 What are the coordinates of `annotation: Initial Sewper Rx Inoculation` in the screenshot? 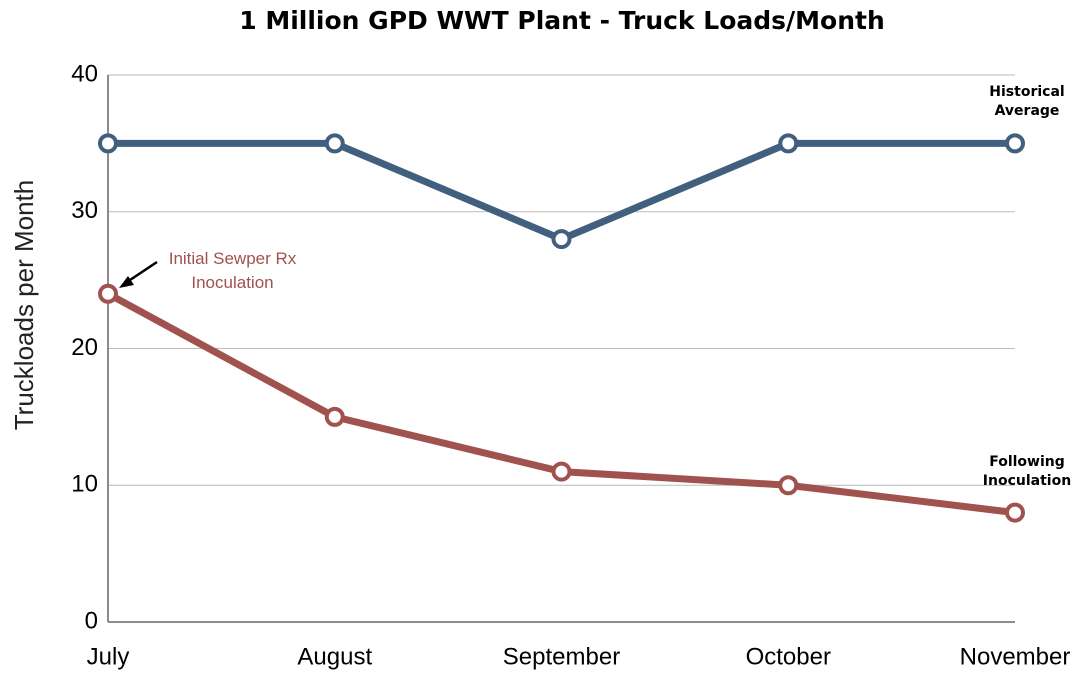 It's located at (232, 270).